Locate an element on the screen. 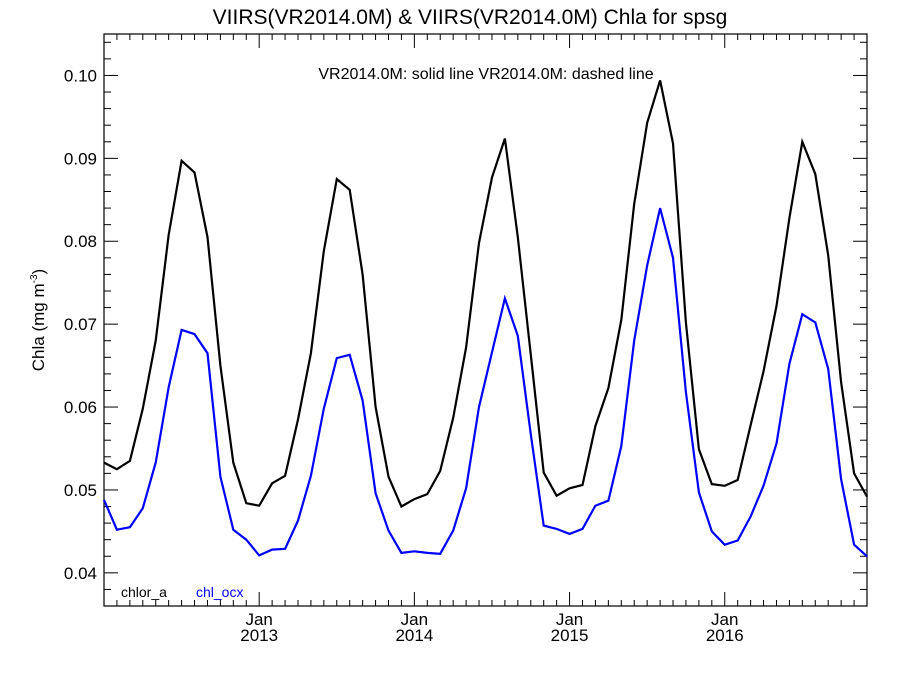 This screenshot has height=675, width=900. y-tick-label: 0.09 is located at coordinates (80, 158).